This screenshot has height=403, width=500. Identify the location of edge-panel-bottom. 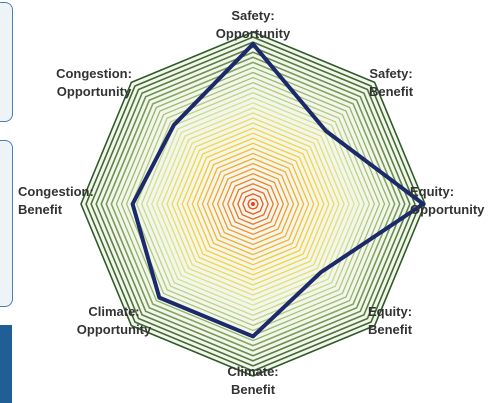
(6, 364).